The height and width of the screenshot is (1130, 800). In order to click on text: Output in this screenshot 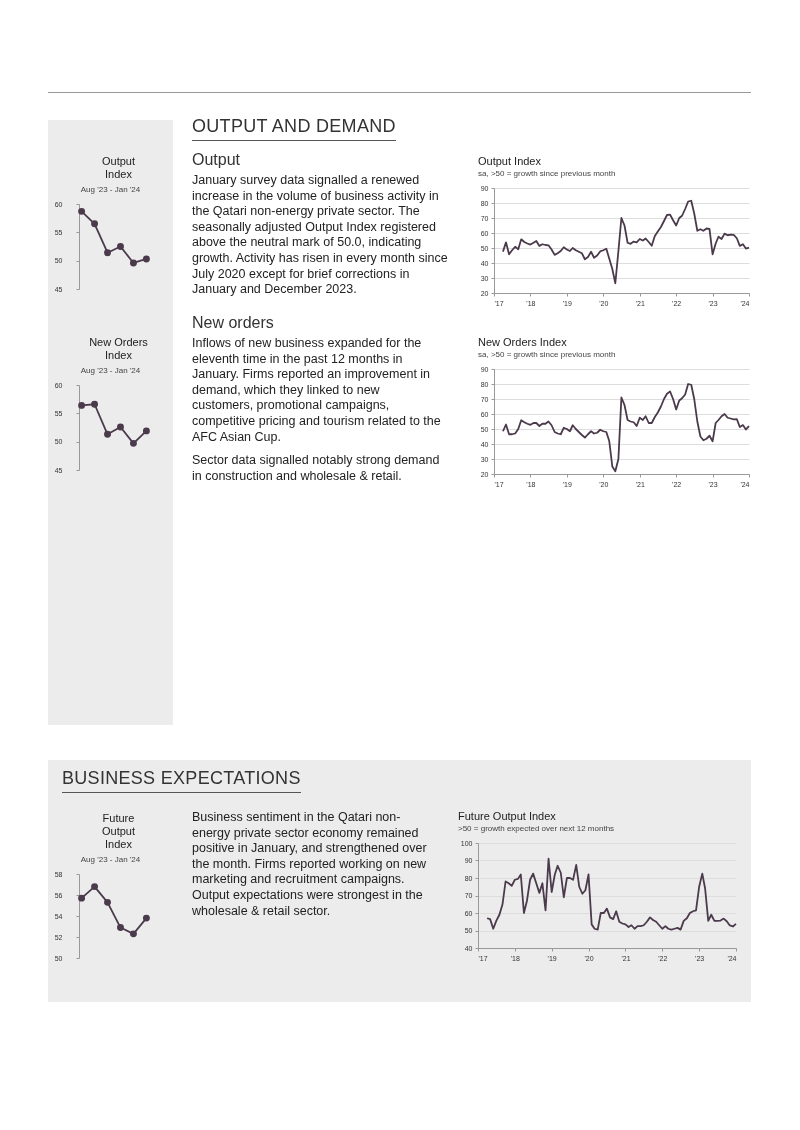, I will do `click(217, 160)`.